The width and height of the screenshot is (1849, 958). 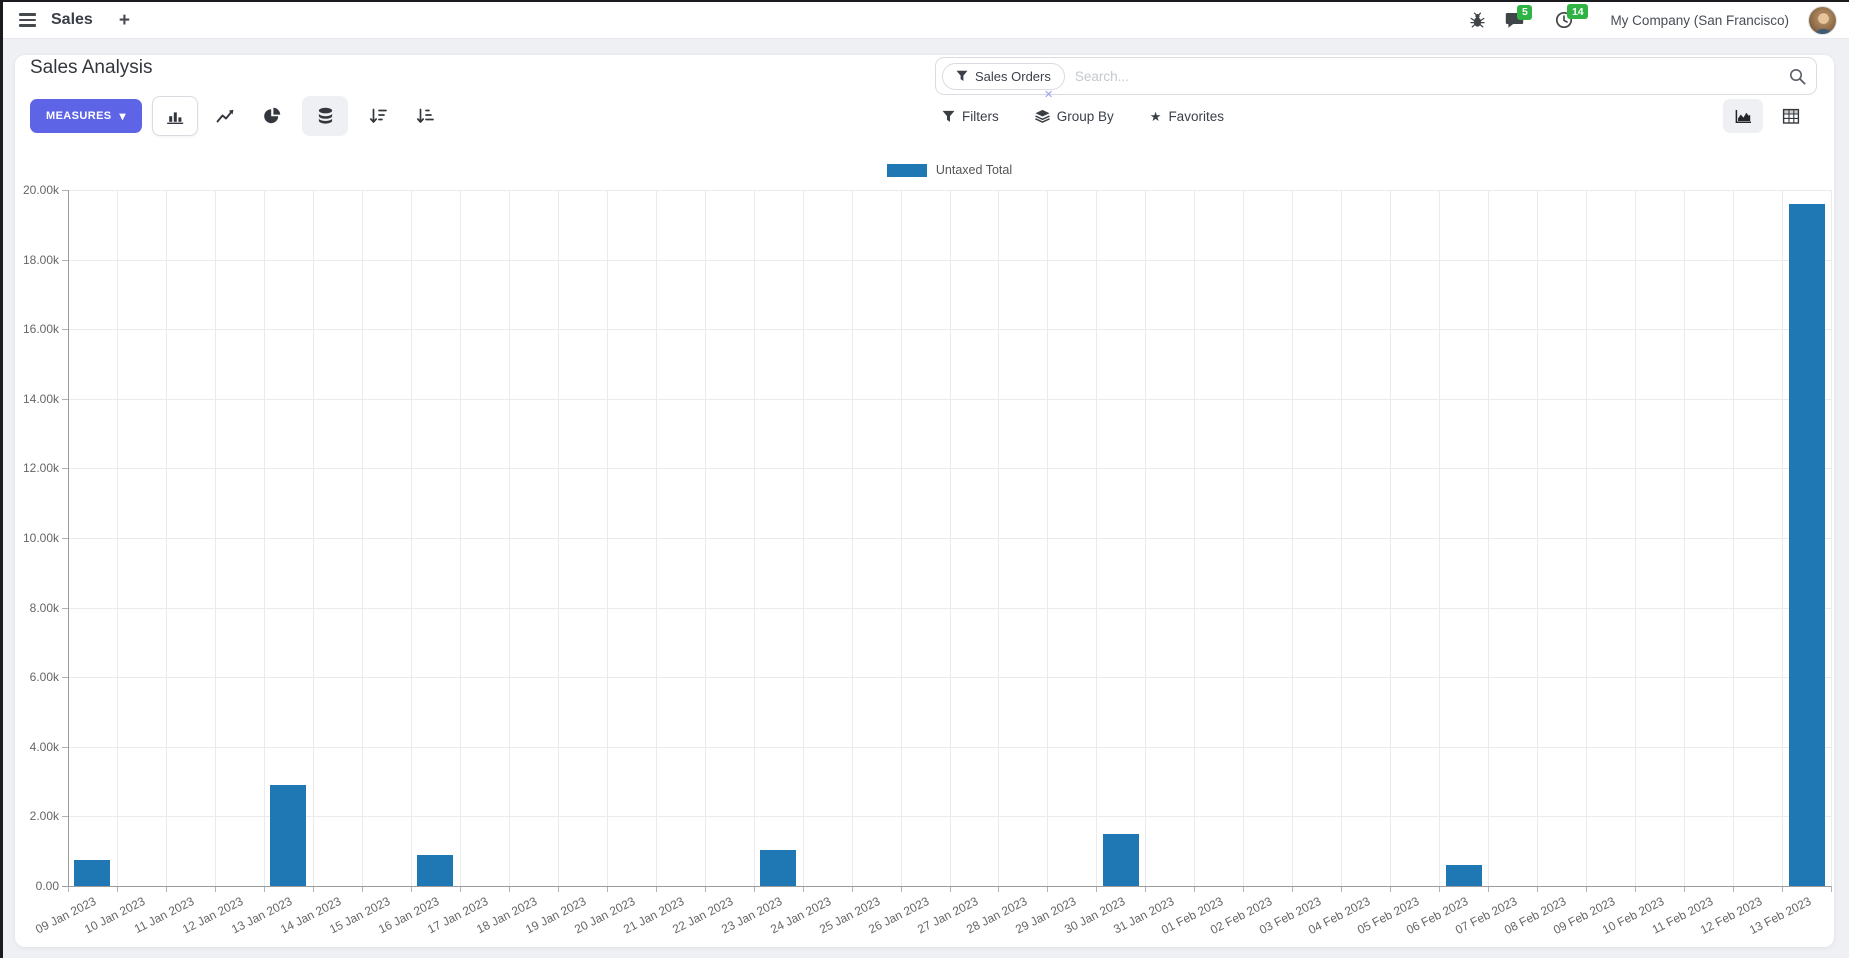 I want to click on star-icon: ★, so click(x=1155, y=116).